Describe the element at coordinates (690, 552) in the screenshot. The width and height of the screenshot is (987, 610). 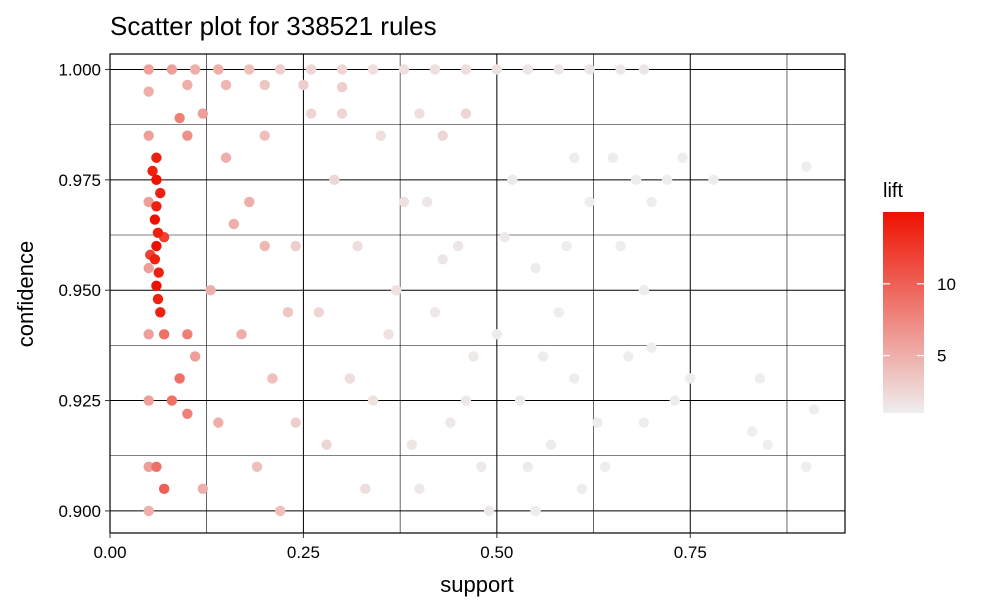
I see `x-tick-label: 0.75` at that location.